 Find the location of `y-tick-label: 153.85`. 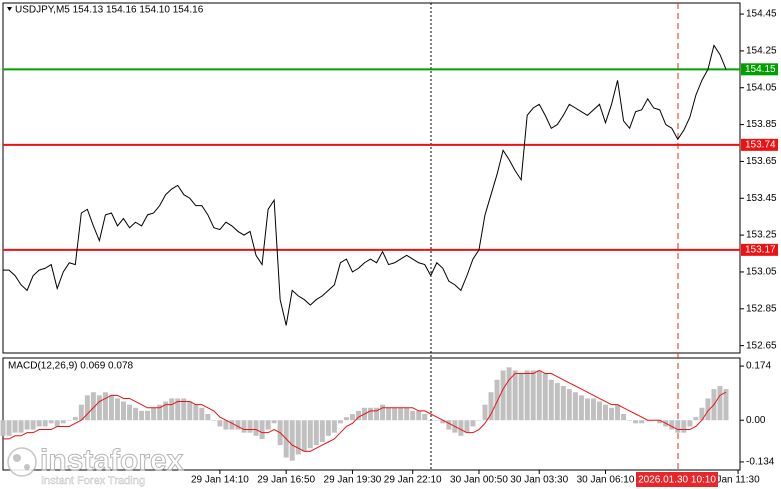

y-tick-label: 153.85 is located at coordinates (761, 124).